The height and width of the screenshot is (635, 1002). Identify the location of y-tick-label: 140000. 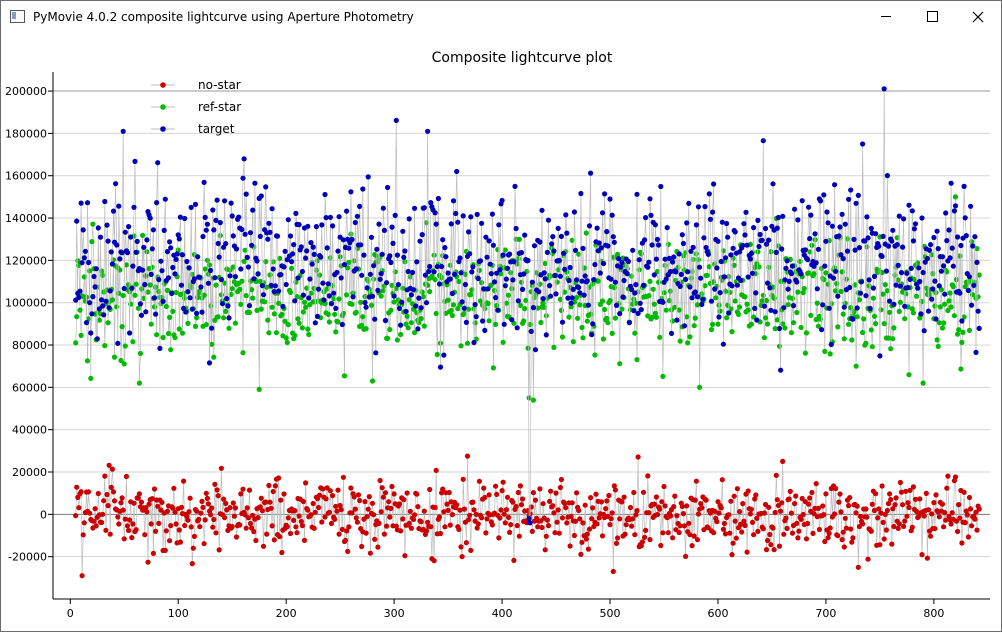
(26, 218).